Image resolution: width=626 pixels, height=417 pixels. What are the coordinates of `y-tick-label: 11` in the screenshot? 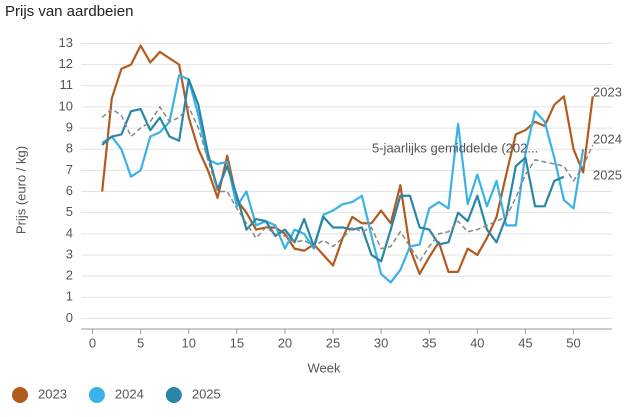 It's located at (67, 84).